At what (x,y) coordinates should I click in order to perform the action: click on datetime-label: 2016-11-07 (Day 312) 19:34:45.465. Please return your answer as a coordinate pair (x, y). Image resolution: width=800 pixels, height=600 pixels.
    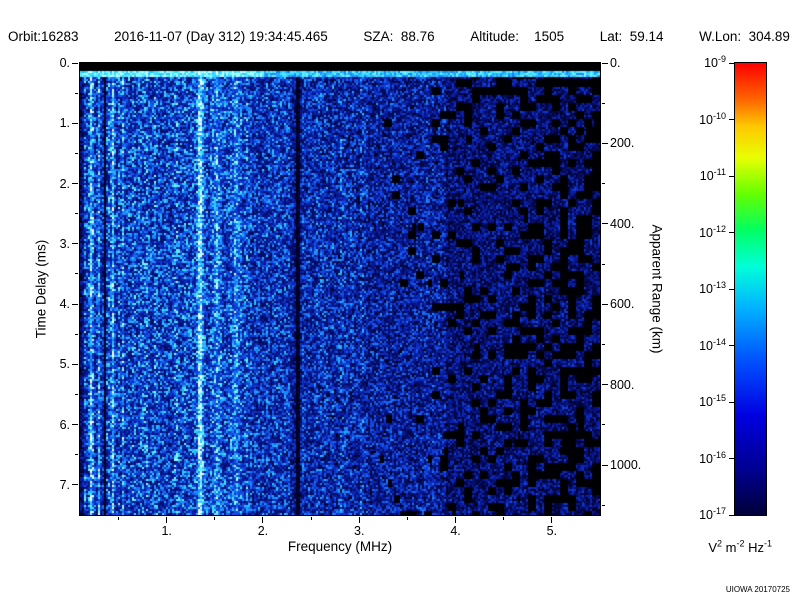
    Looking at the image, I should click on (221, 36).